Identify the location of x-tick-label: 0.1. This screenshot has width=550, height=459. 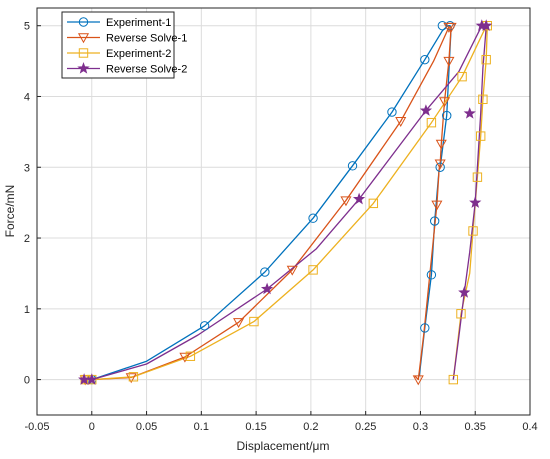
(201, 427).